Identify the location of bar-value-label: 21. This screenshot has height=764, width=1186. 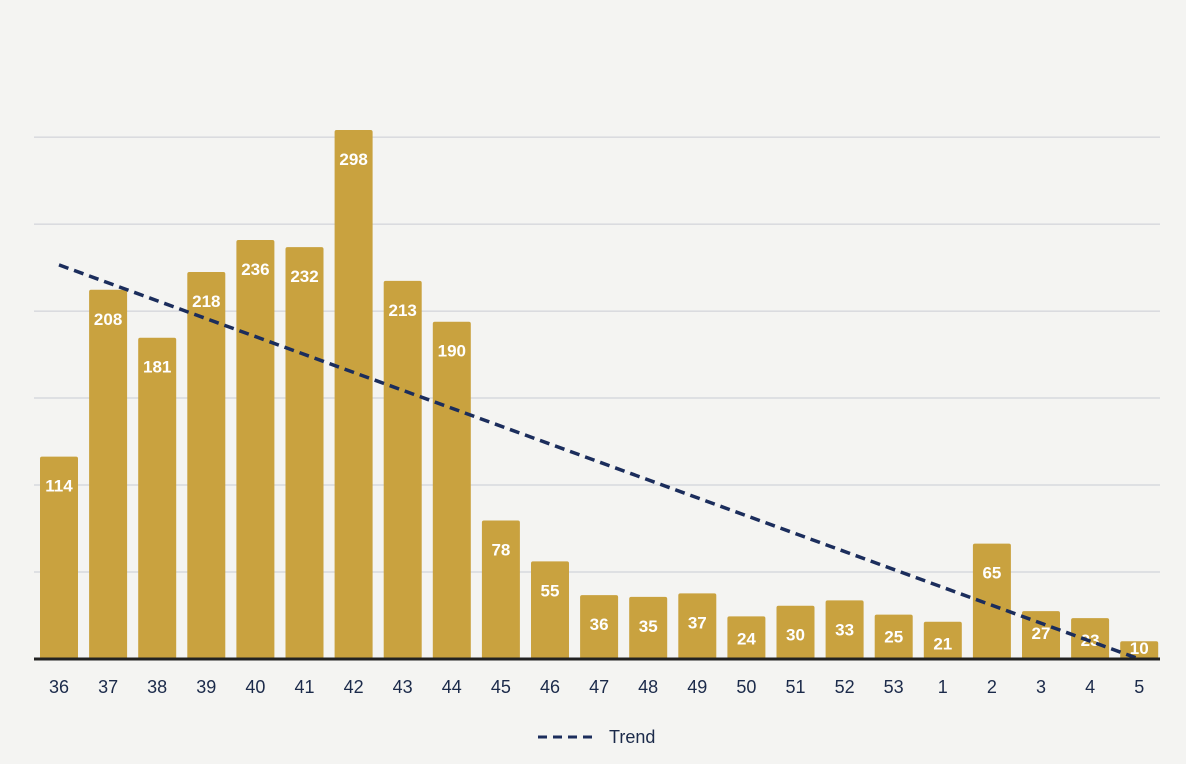
(942, 644).